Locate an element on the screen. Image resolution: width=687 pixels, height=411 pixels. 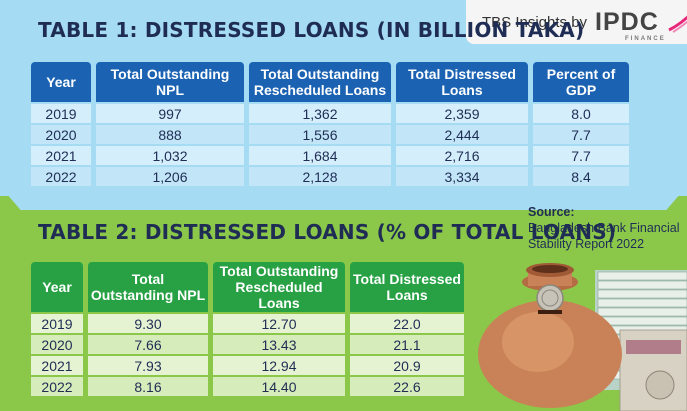
table1-header-year: Year is located at coordinates (61, 82).